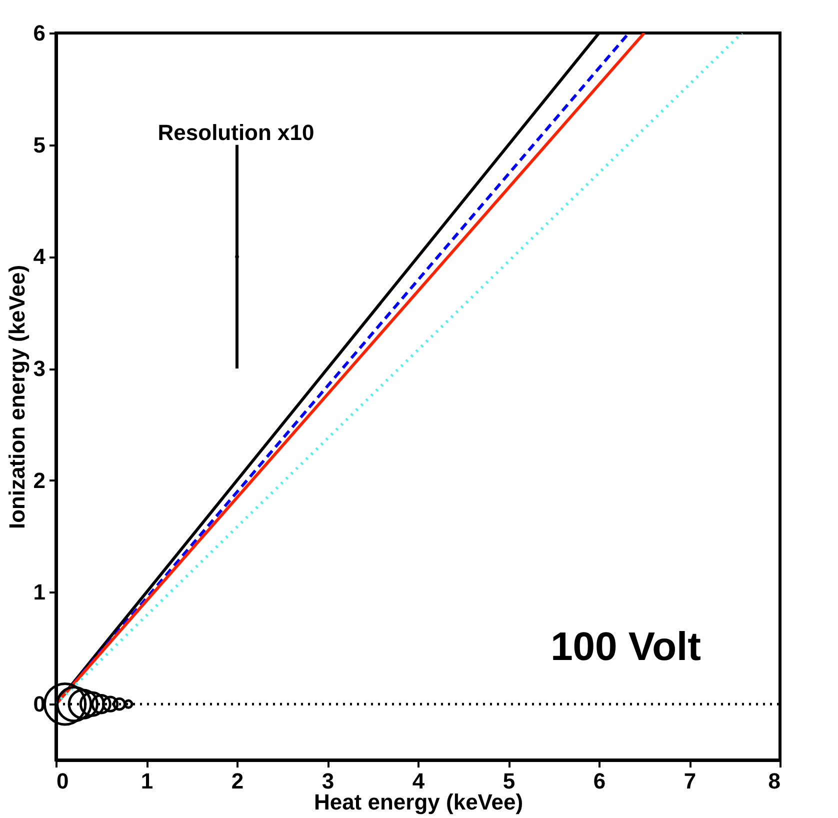  Describe the element at coordinates (39, 33) in the screenshot. I see `y-tick-label: 6` at that location.